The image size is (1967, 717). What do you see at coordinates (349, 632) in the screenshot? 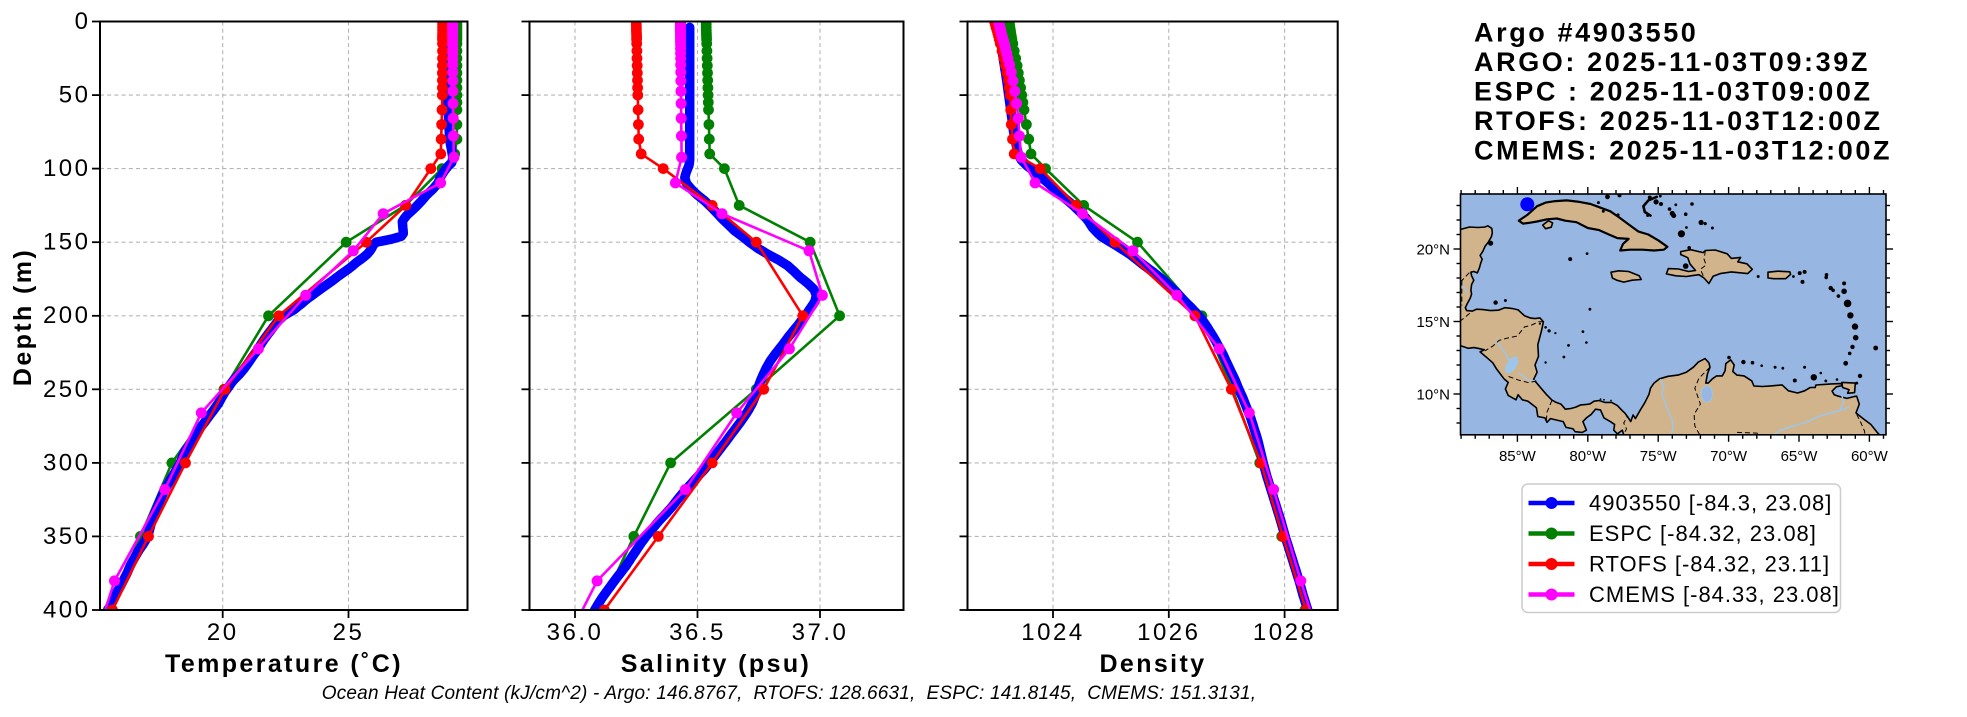
I see `svg-text: 25` at bounding box center [349, 632].